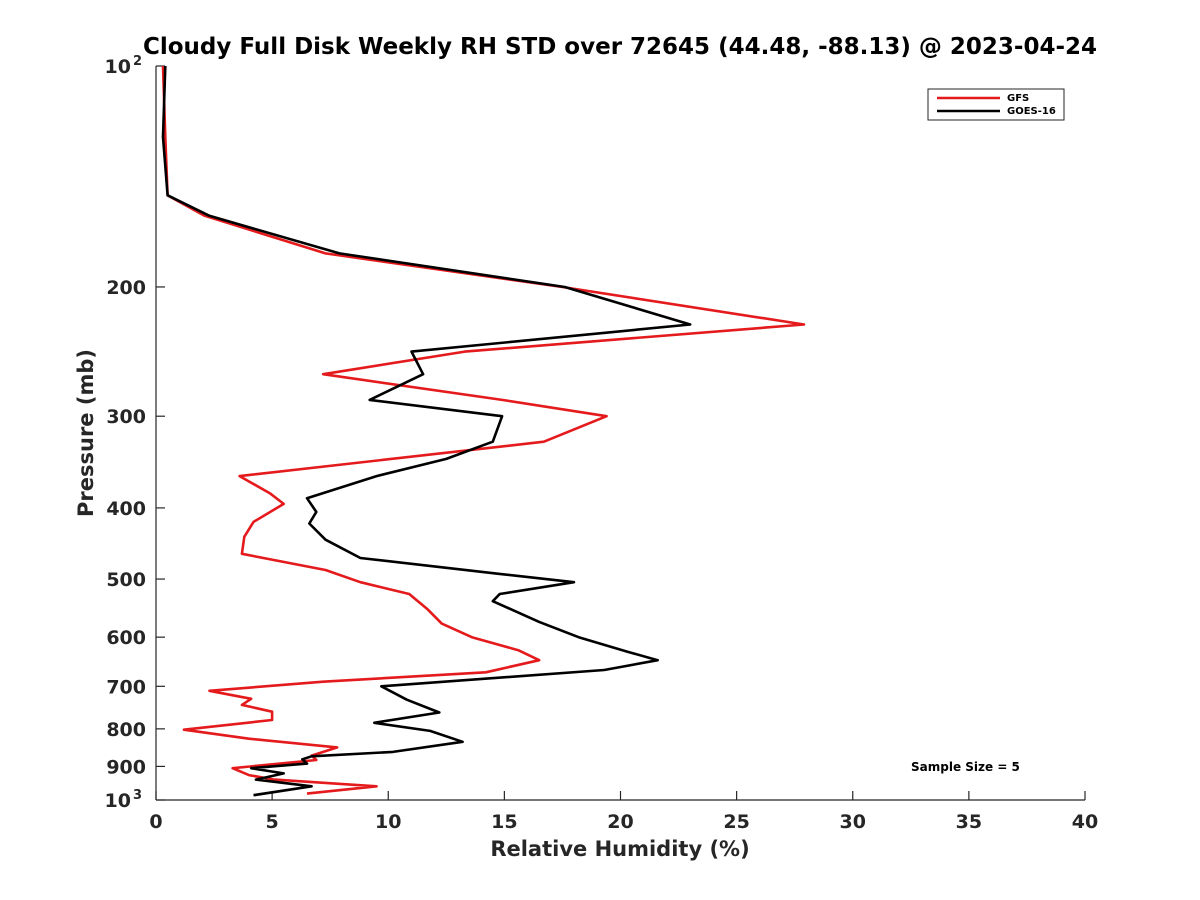 The height and width of the screenshot is (900, 1200). Describe the element at coordinates (965, 767) in the screenshot. I see `sample-size-annotation: Sample Size = 5` at that location.